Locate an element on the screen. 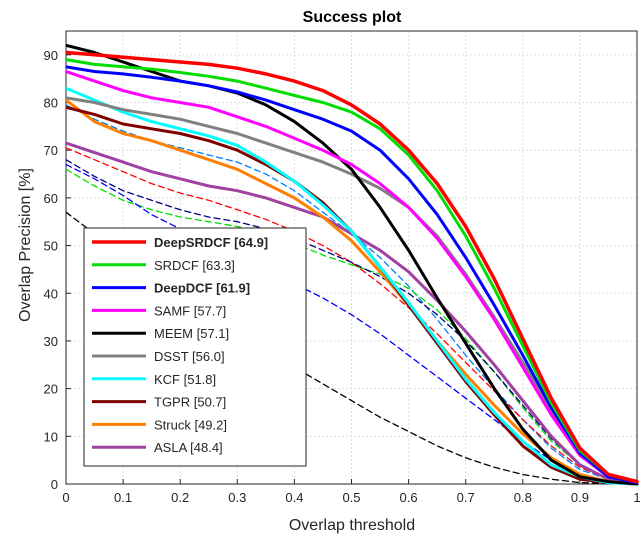  legend-label: SAMF [57.7] is located at coordinates (190, 310).